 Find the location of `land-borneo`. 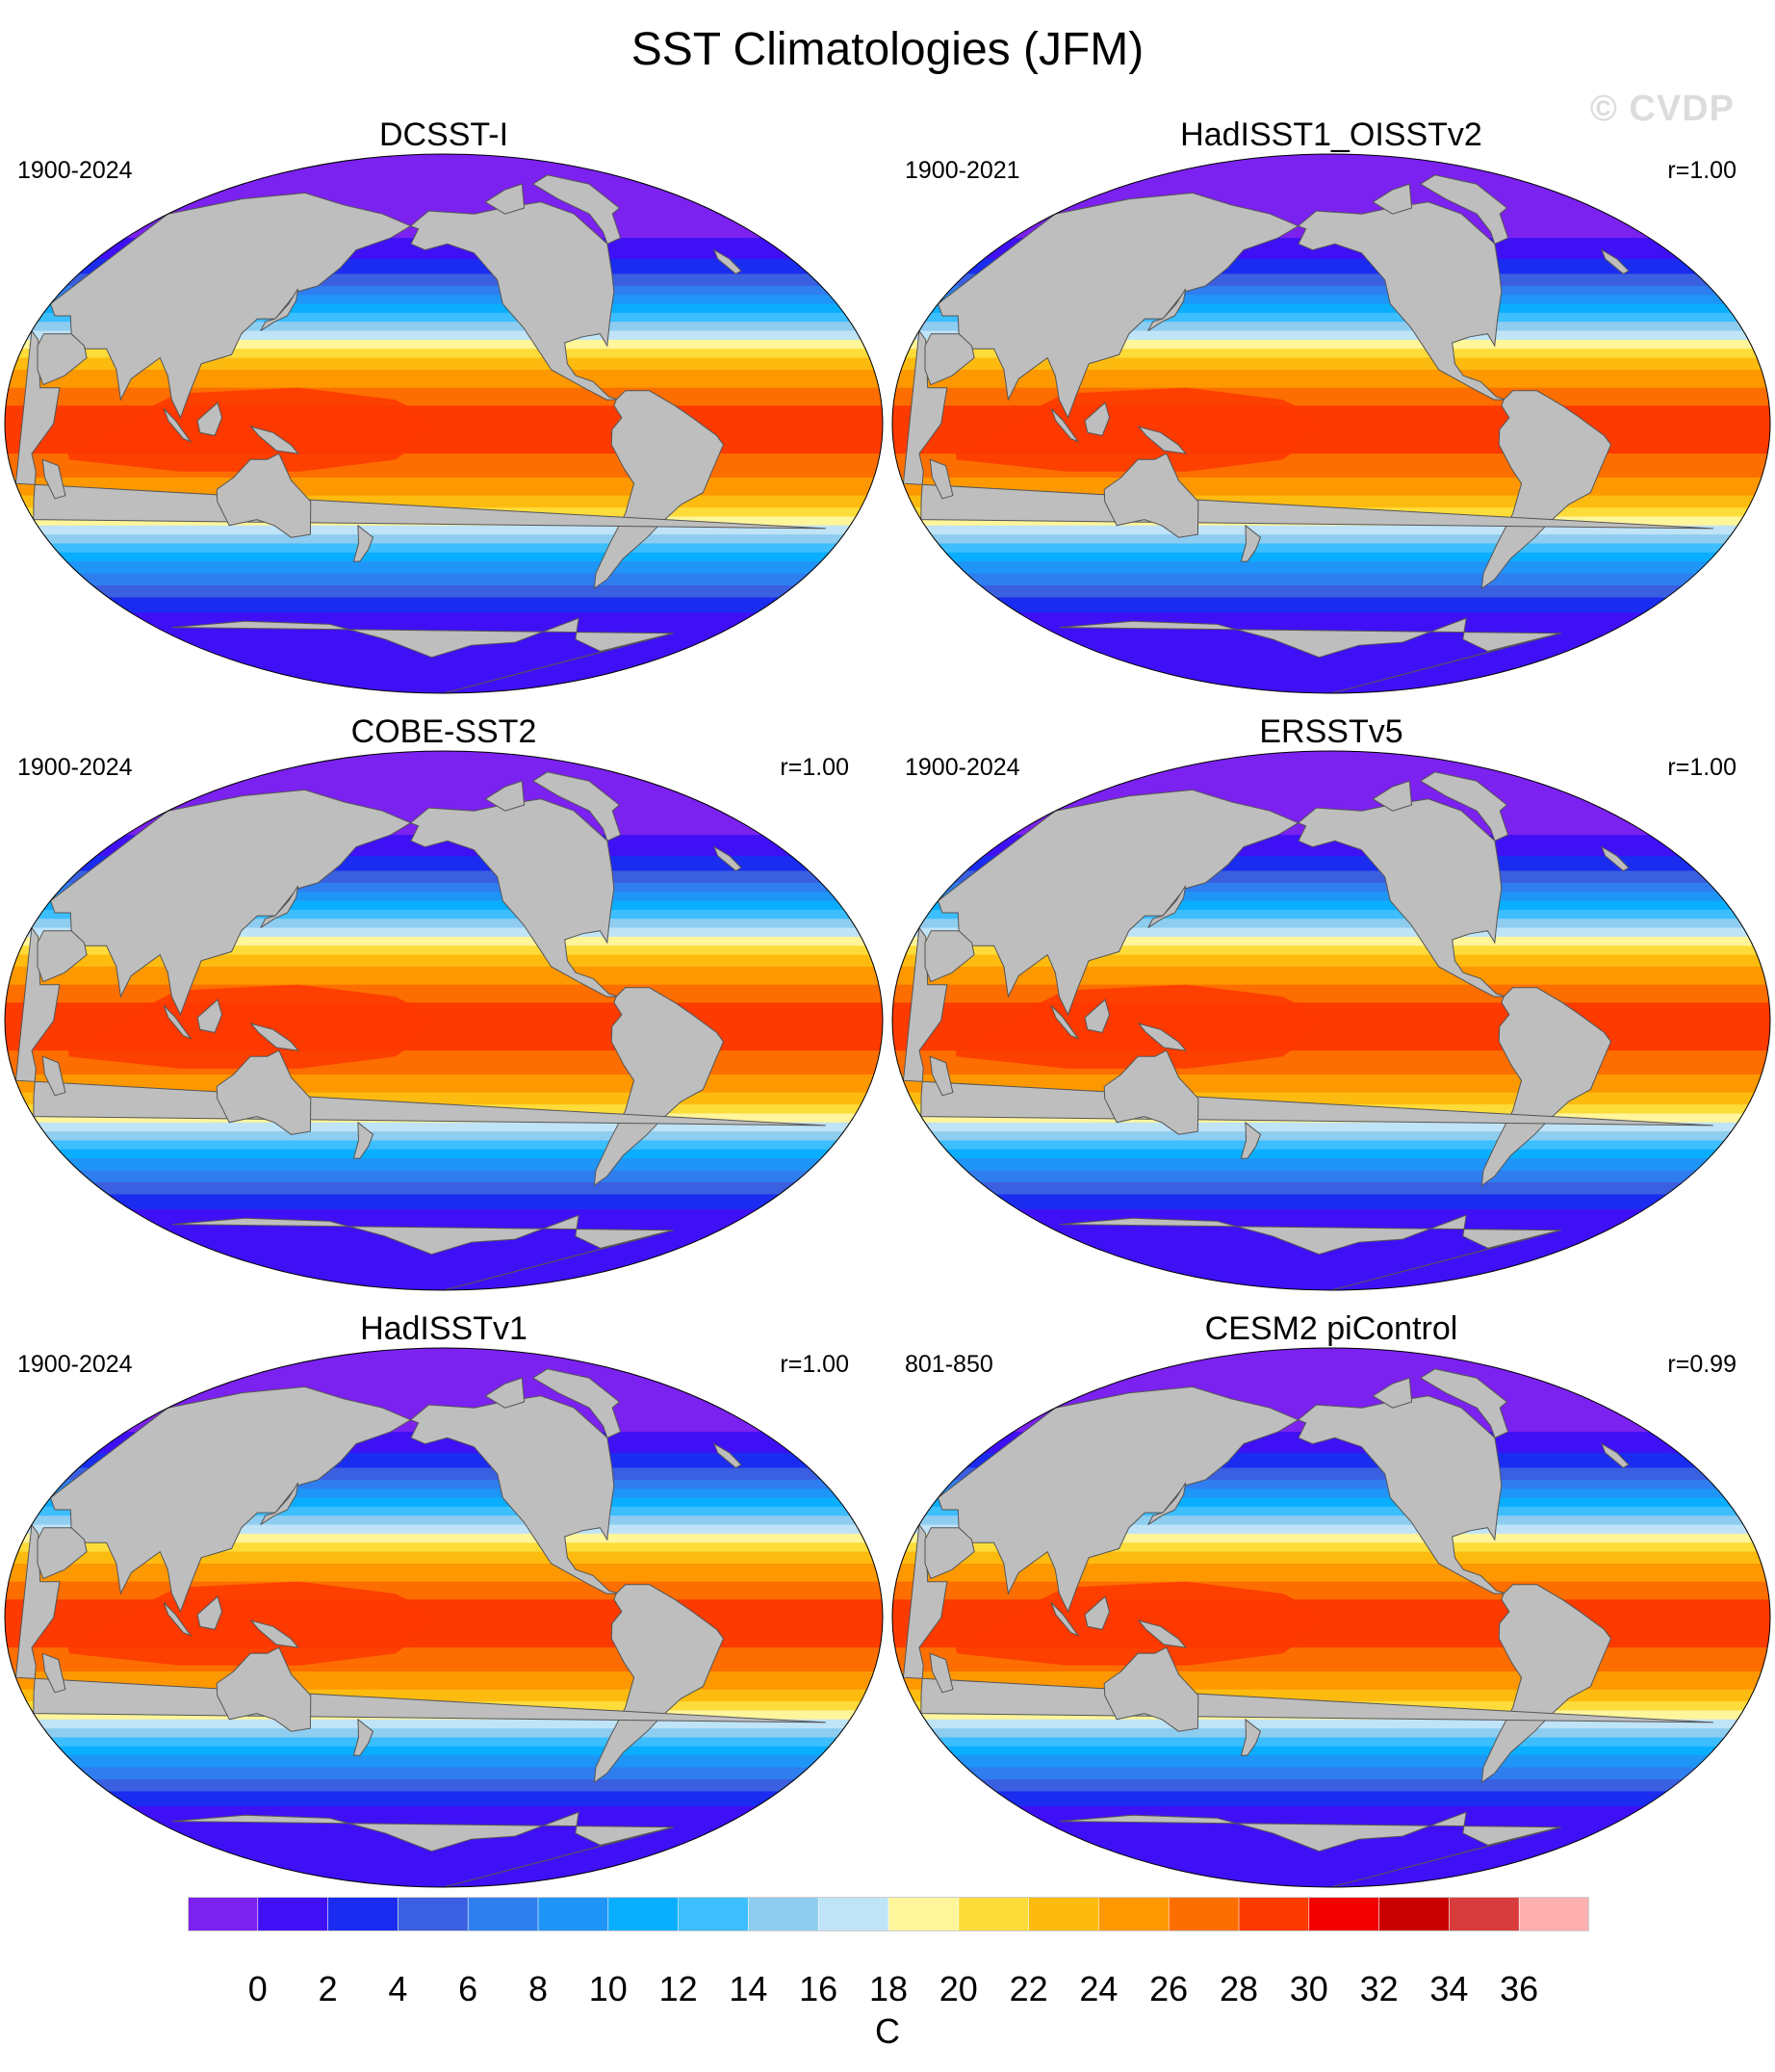

land-borneo is located at coordinates (1097, 1612).